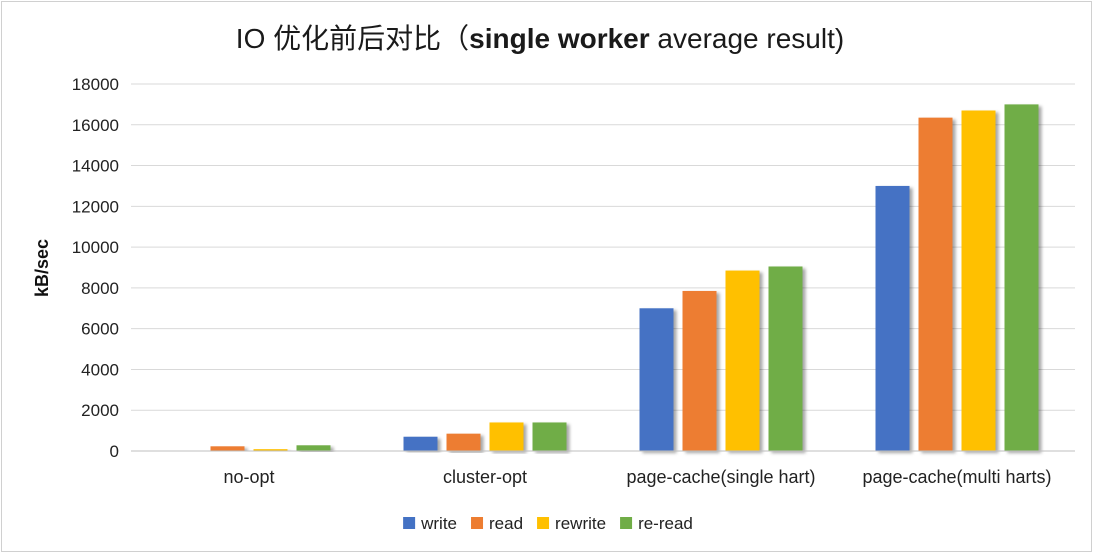 This screenshot has width=1095, height=555. Describe the element at coordinates (352, 38) in the screenshot. I see `chart-title-prefix: IO 优化前后对比（` at that location.